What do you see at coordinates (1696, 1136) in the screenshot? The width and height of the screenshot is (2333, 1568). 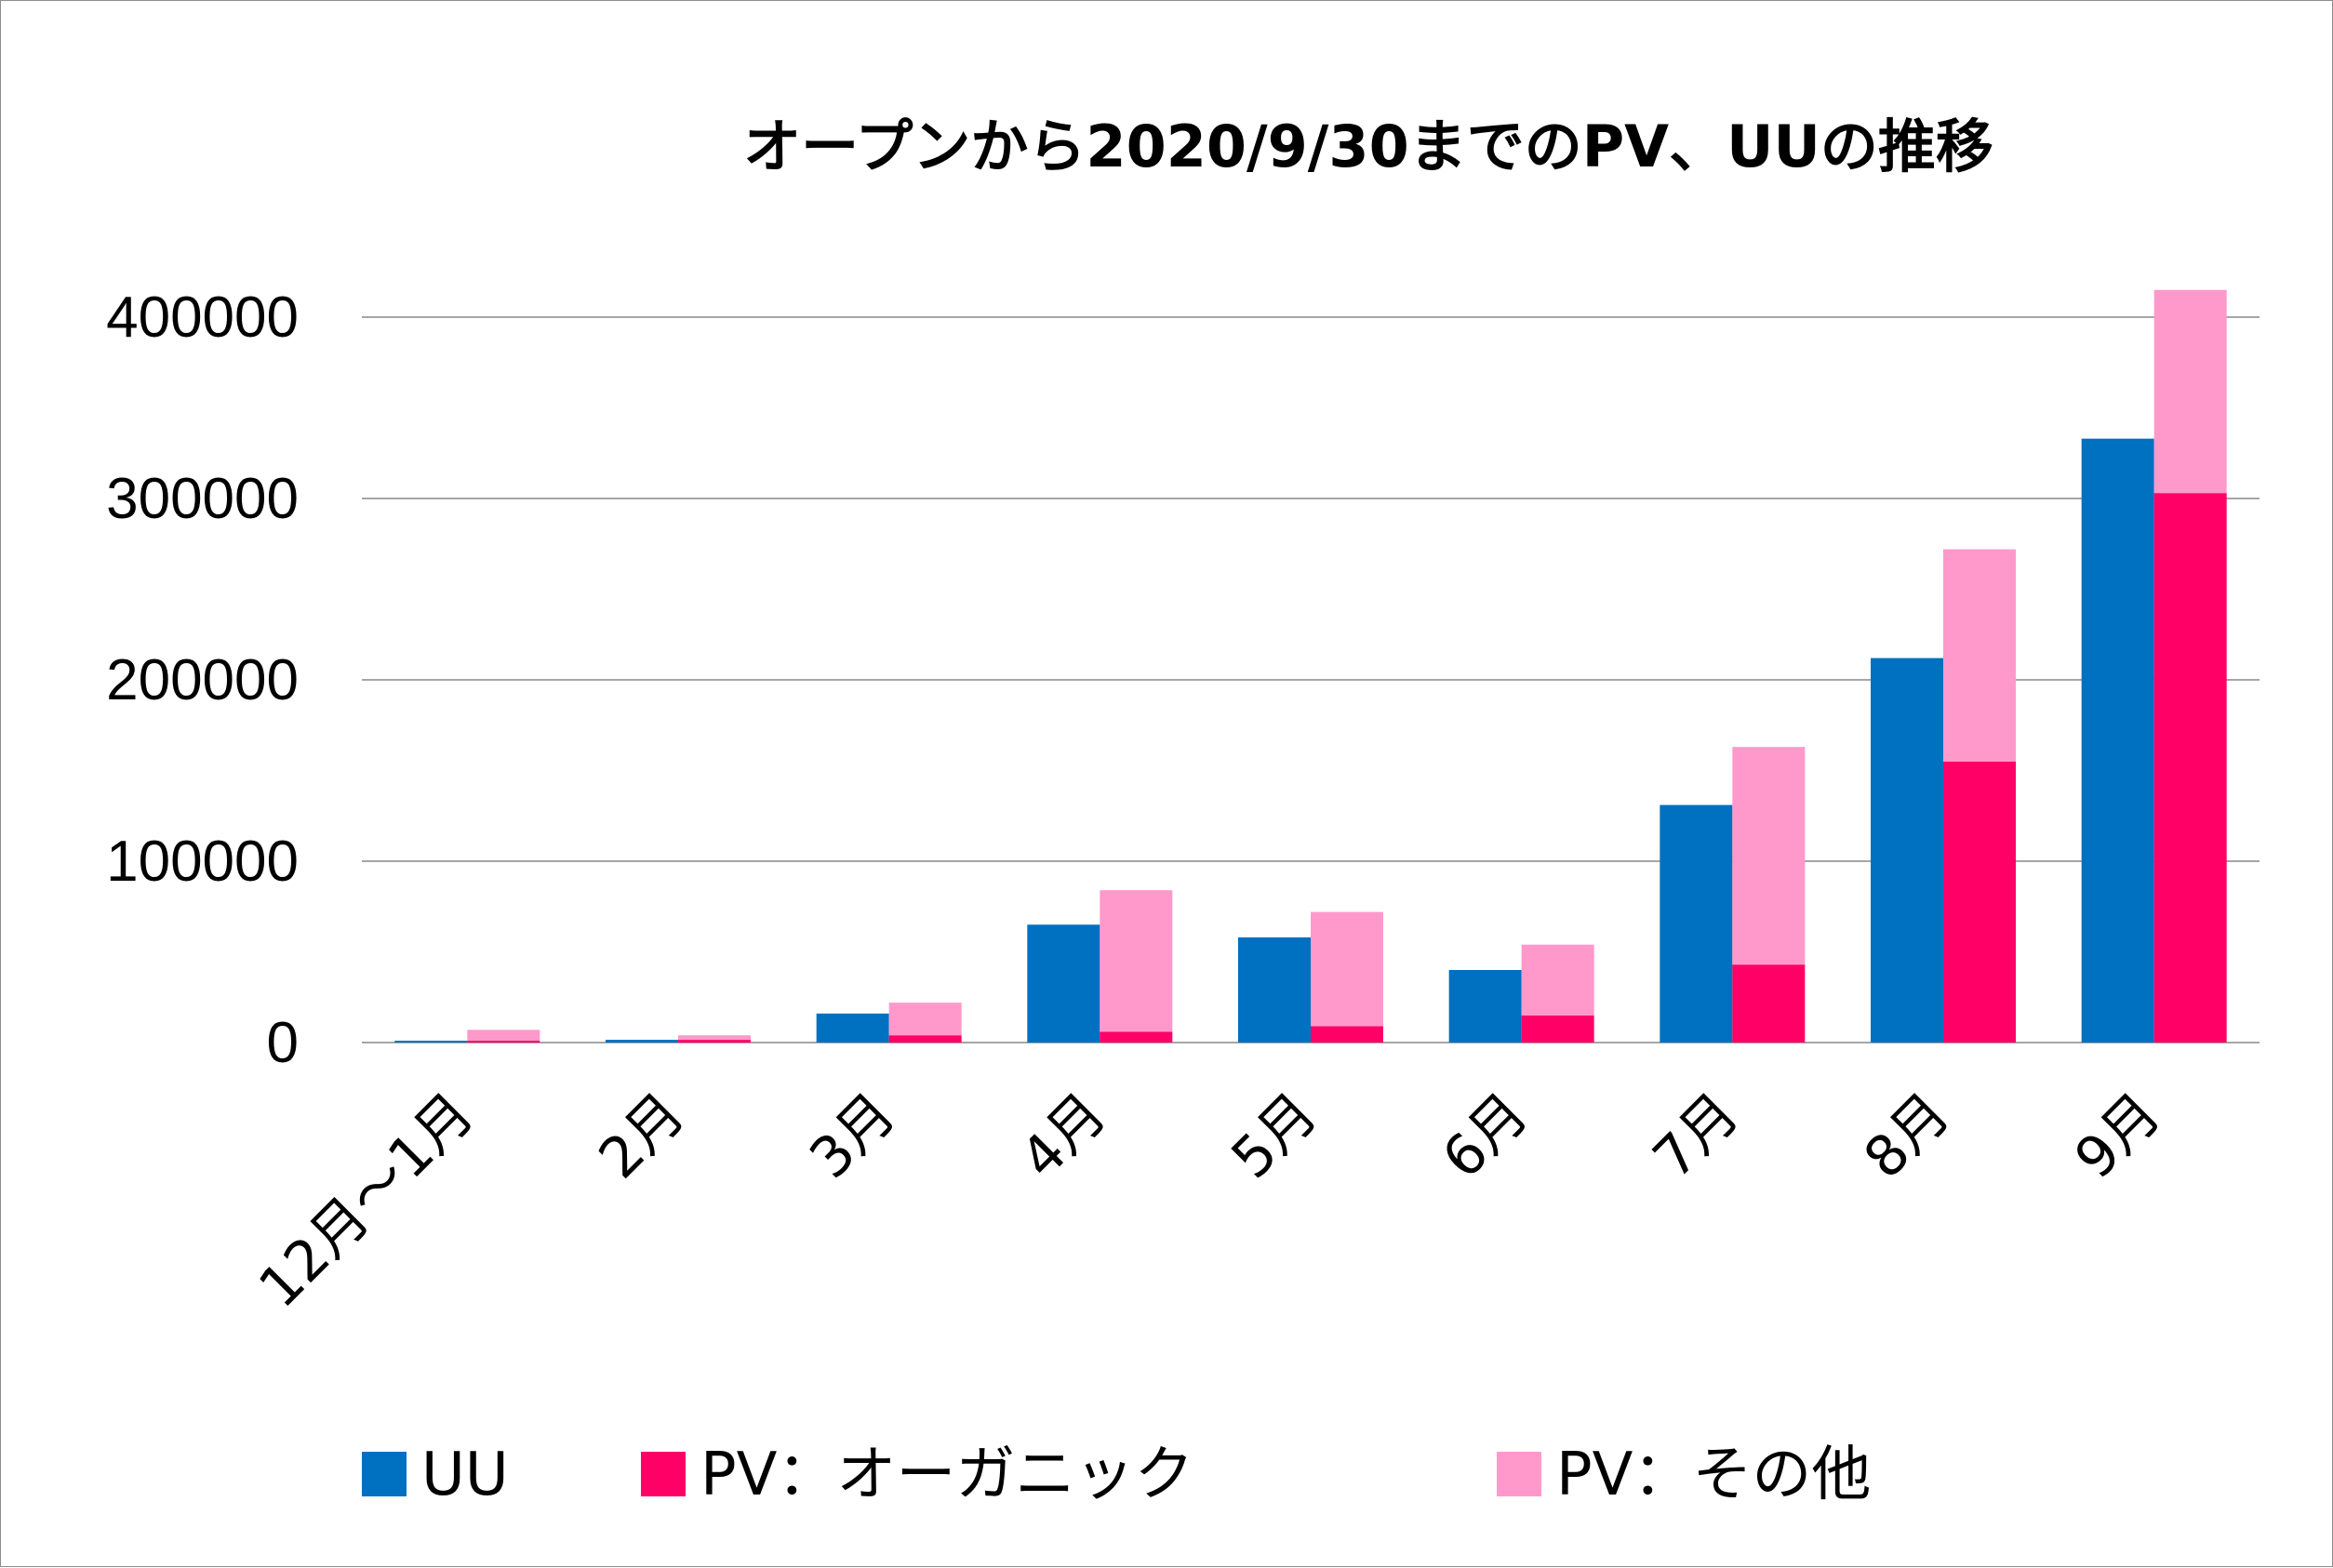 I see `x-tick-label: 7月` at bounding box center [1696, 1136].